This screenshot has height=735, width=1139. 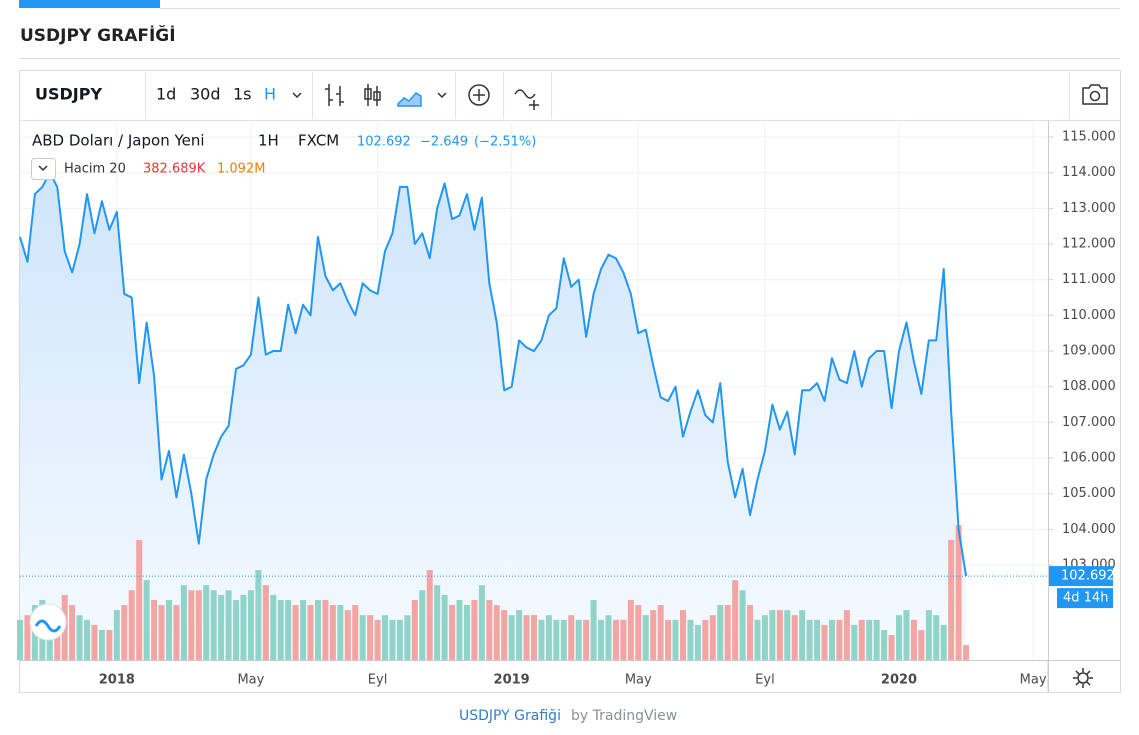 I want to click on legend-last: 102.692, so click(x=384, y=142).